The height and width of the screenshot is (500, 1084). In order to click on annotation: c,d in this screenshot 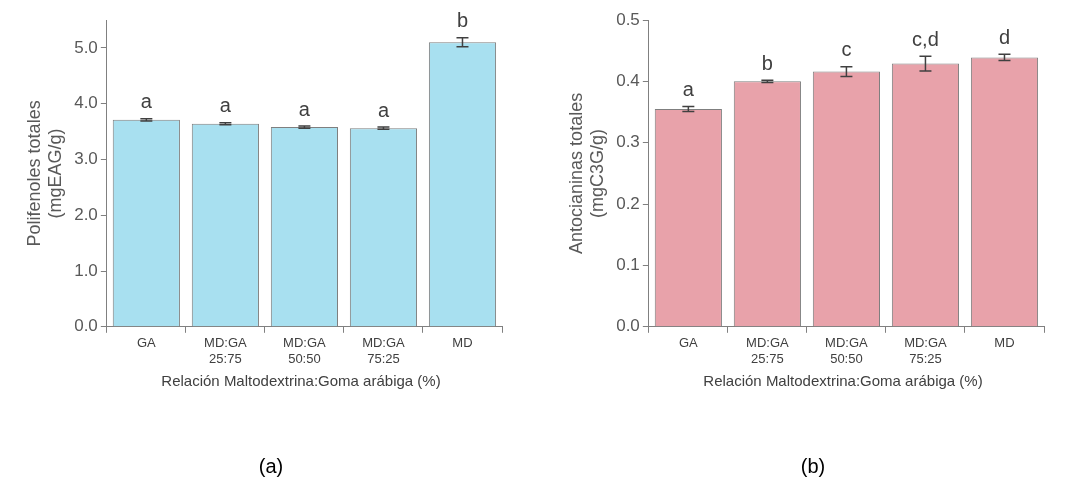, I will do `click(925, 38)`.